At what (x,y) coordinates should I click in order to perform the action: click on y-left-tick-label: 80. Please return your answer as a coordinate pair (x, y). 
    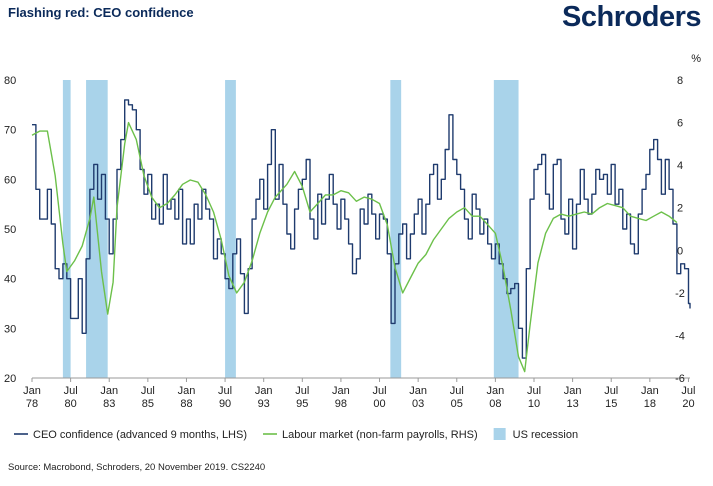
    Looking at the image, I should click on (10, 81).